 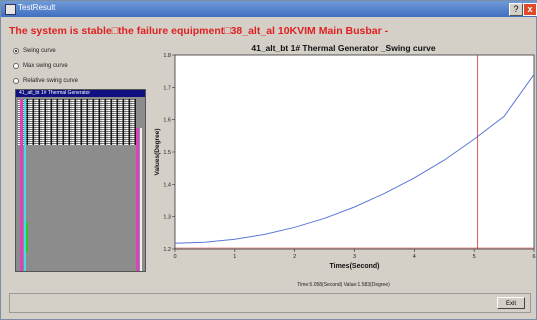 I want to click on y-tick-label: 1.2, so click(x=167, y=250).